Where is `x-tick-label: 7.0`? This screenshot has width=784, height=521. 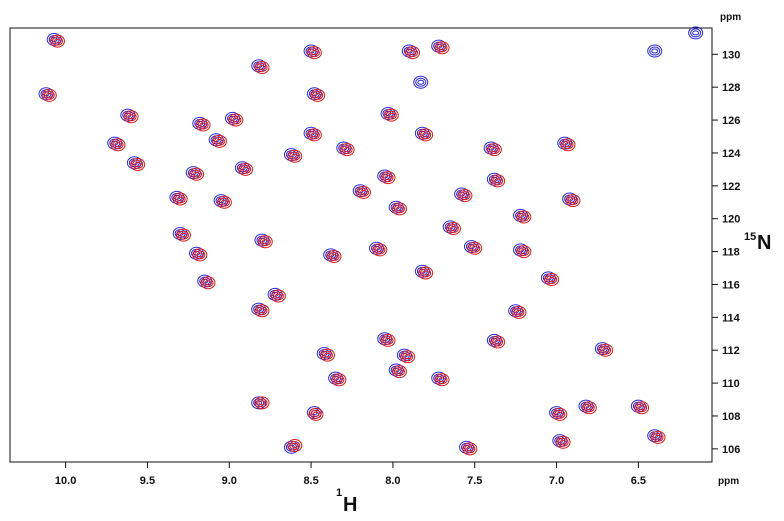
x-tick-label: 7.0 is located at coordinates (556, 481).